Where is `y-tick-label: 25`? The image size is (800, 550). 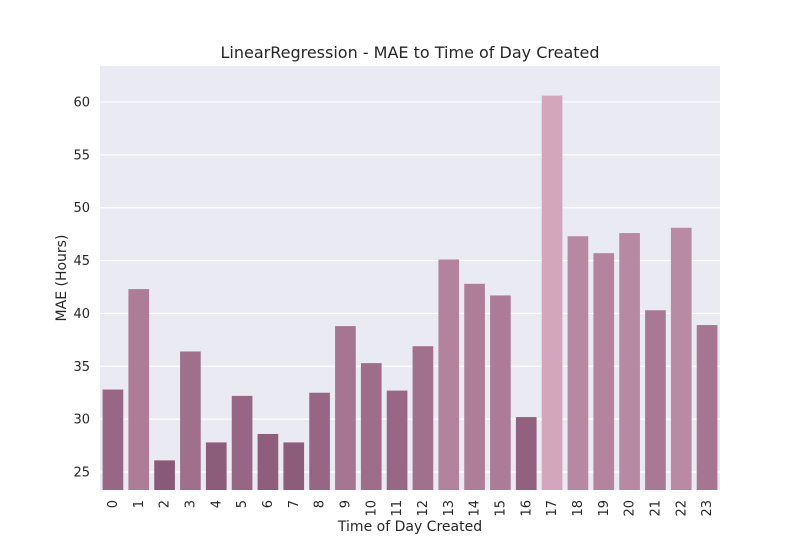
y-tick-label: 25 is located at coordinates (81, 473).